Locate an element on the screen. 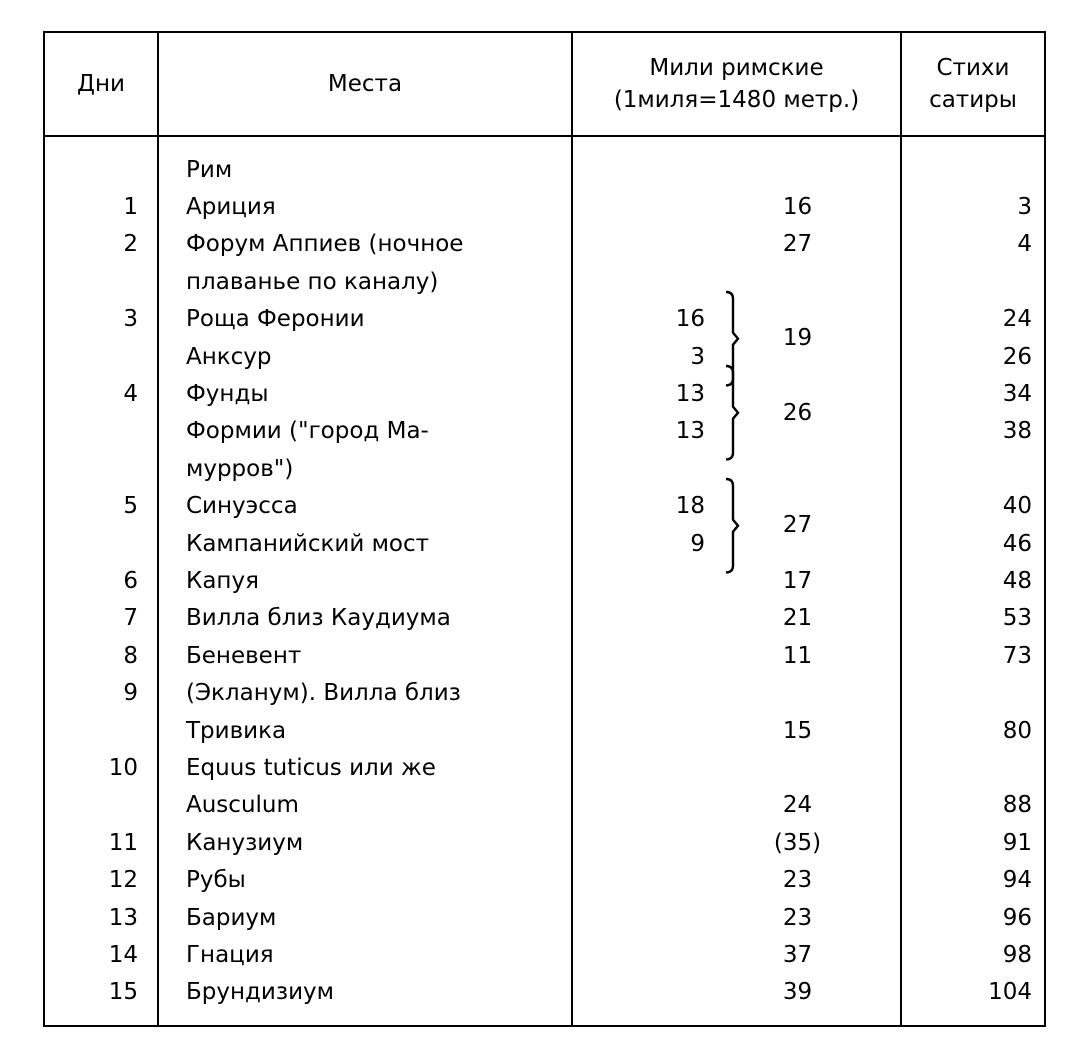 The image size is (1086, 1057). cell-verses: 98 is located at coordinates (1017, 954).